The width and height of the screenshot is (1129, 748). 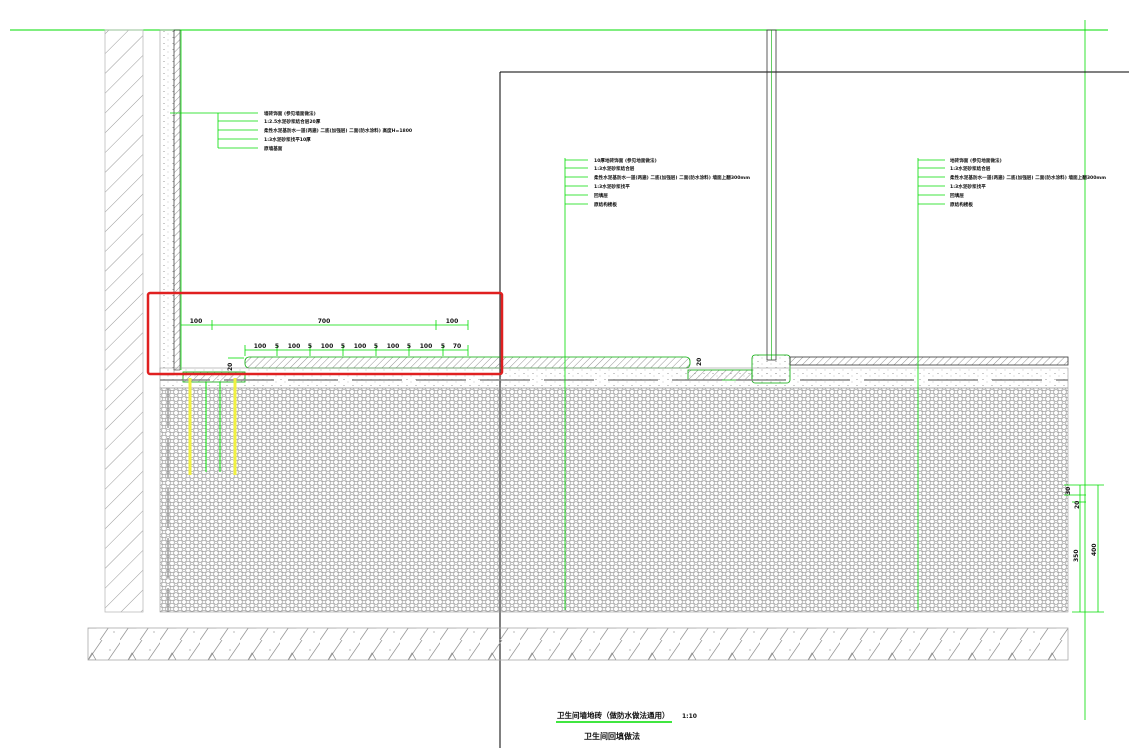 What do you see at coordinates (1094, 549) in the screenshot?
I see `dimension-label: 400` at bounding box center [1094, 549].